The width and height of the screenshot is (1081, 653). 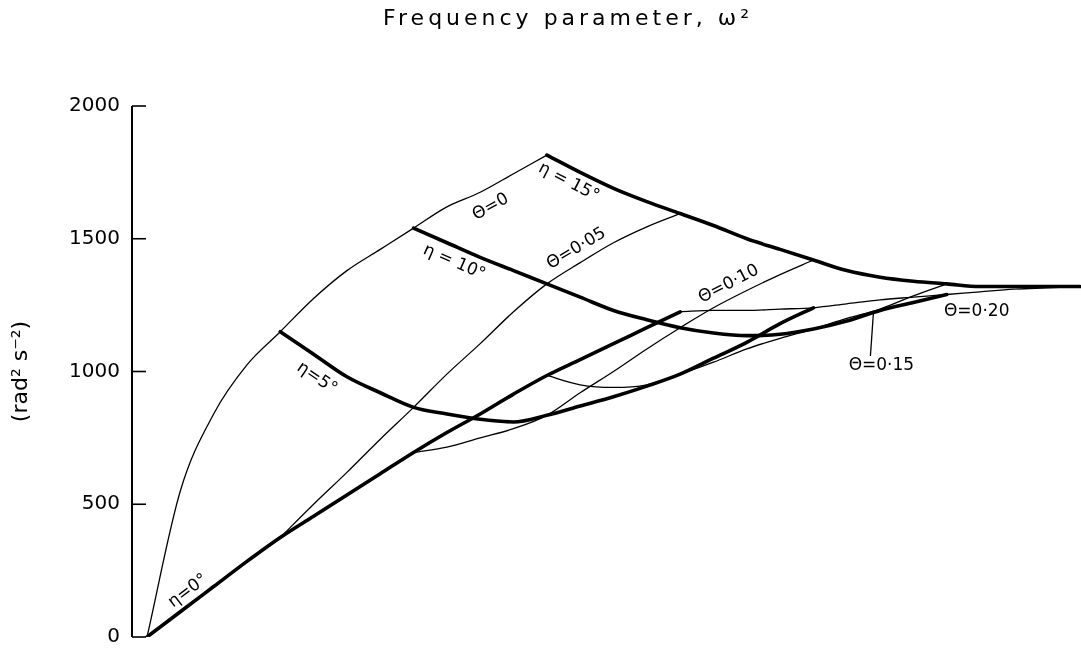 What do you see at coordinates (317, 377) in the screenshot?
I see `text: η=5°` at bounding box center [317, 377].